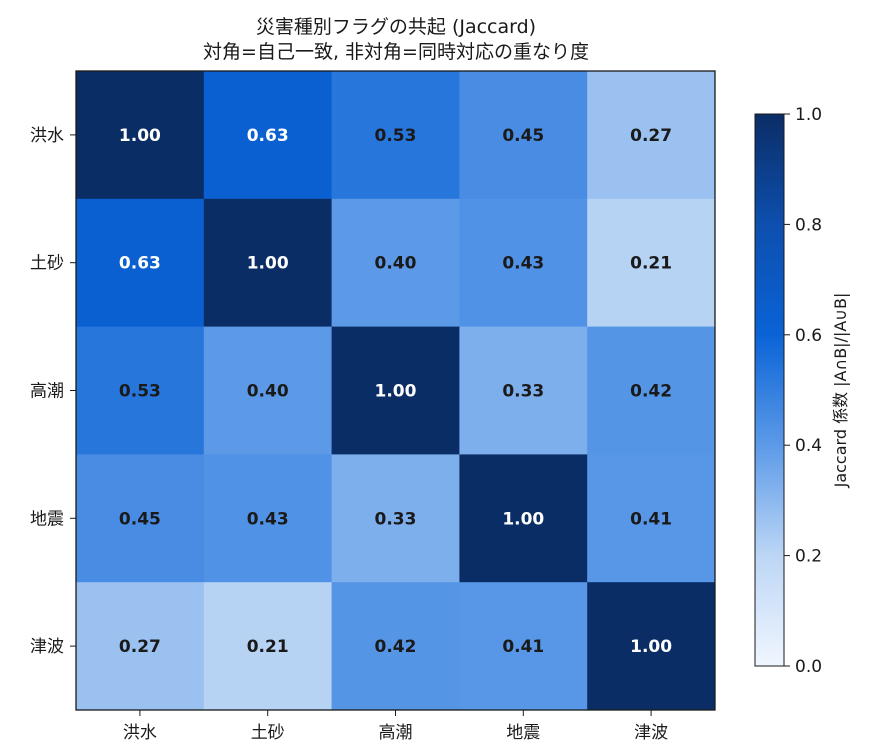 The width and height of the screenshot is (896, 756). Describe the element at coordinates (651, 733) in the screenshot. I see `x-tick-label: 津波` at that location.